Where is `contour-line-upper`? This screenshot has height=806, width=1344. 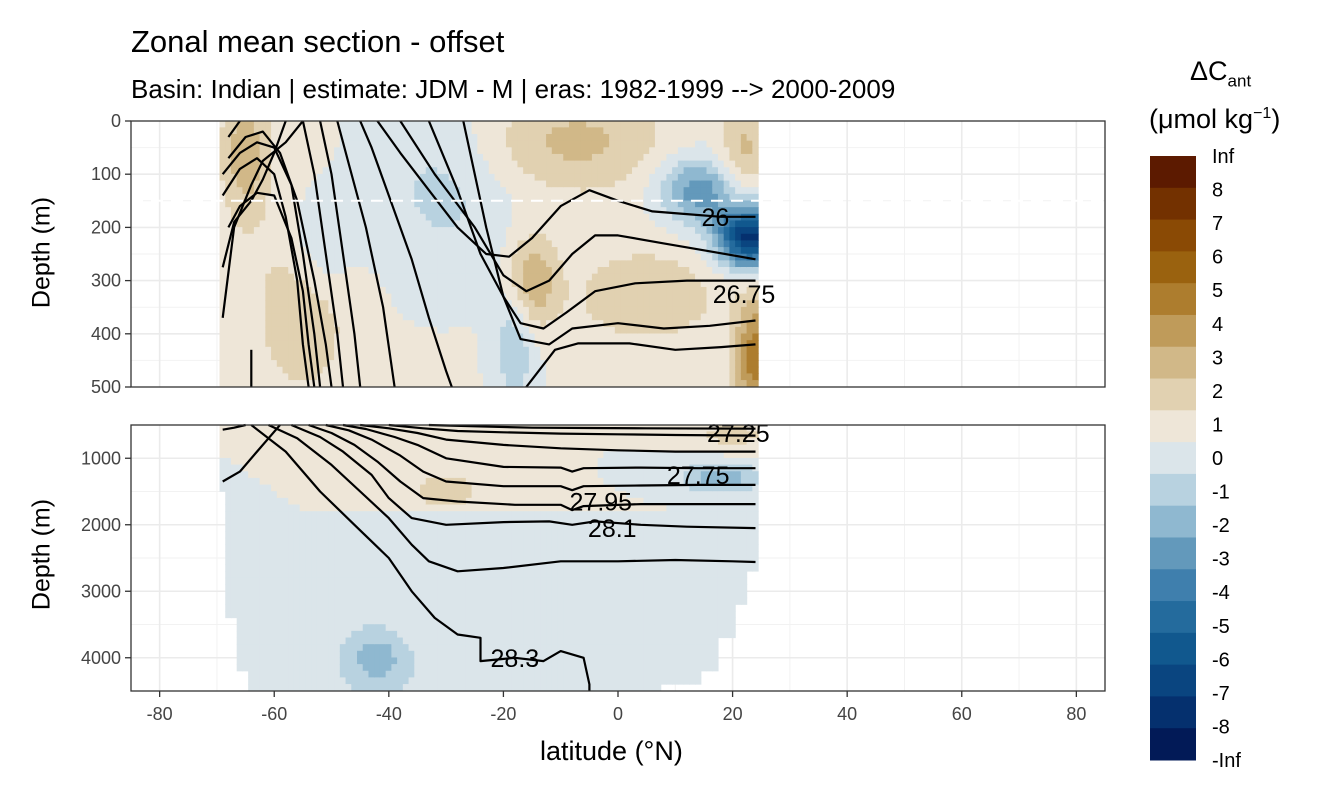 contour-line-upper is located at coordinates (271, 289).